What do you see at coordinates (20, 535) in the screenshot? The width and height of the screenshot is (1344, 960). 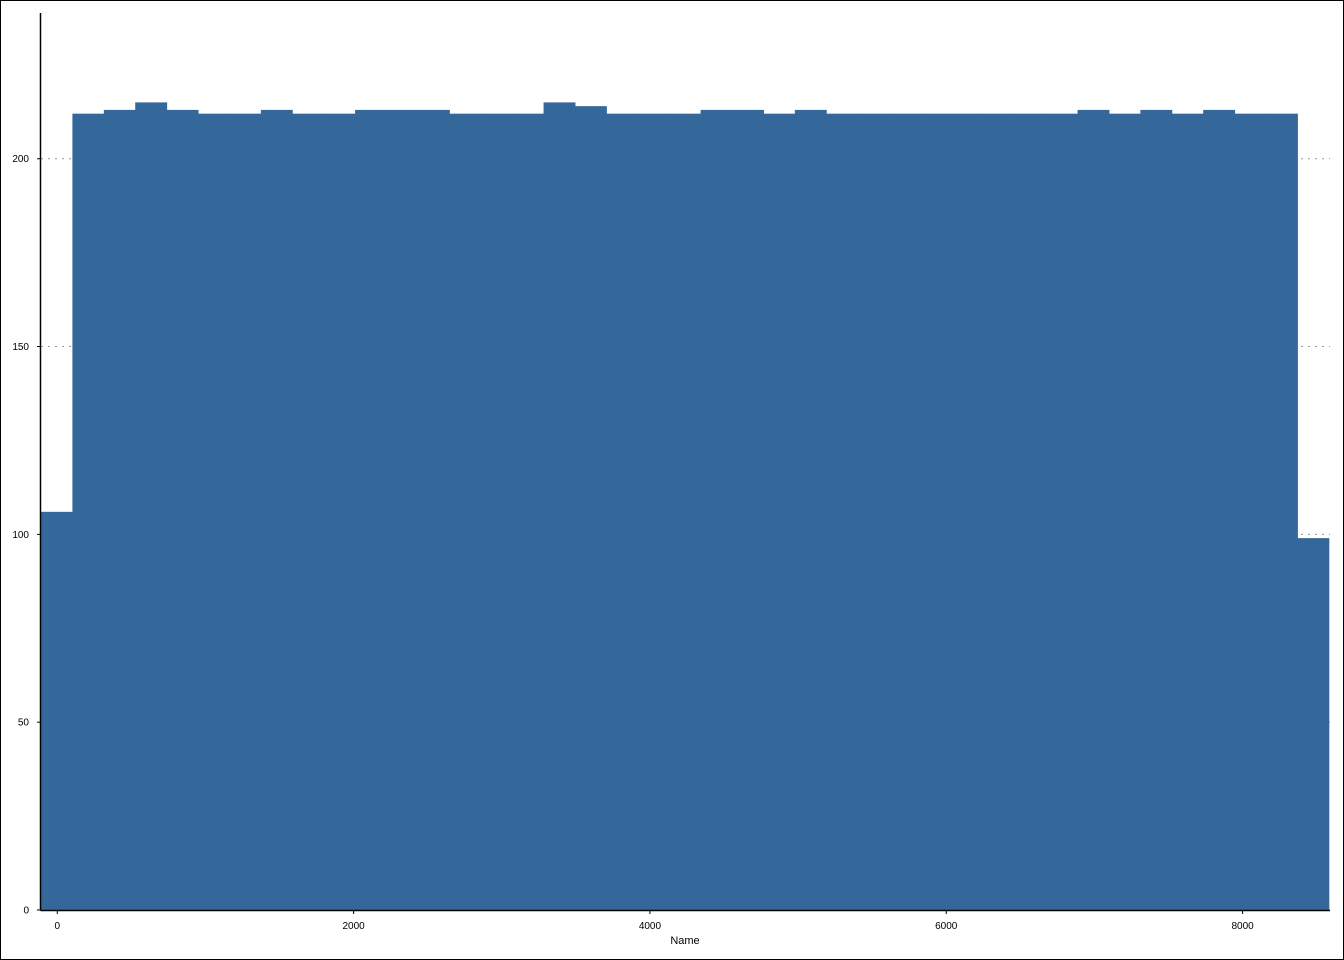 I see `y-tick-label: 100` at bounding box center [20, 535].